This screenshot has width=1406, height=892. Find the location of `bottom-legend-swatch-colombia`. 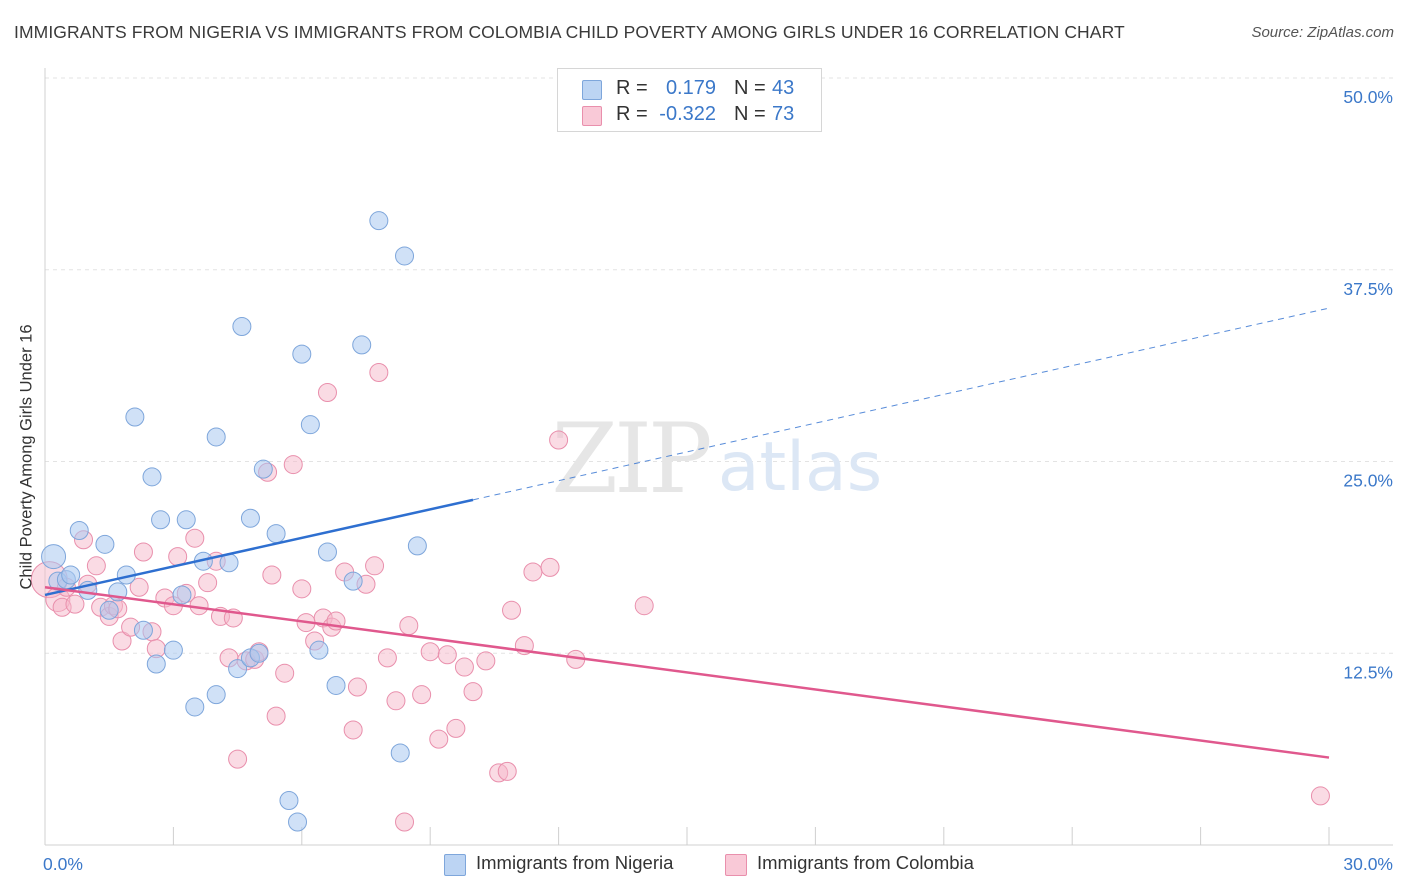

bottom-legend-swatch-colombia is located at coordinates (736, 865).